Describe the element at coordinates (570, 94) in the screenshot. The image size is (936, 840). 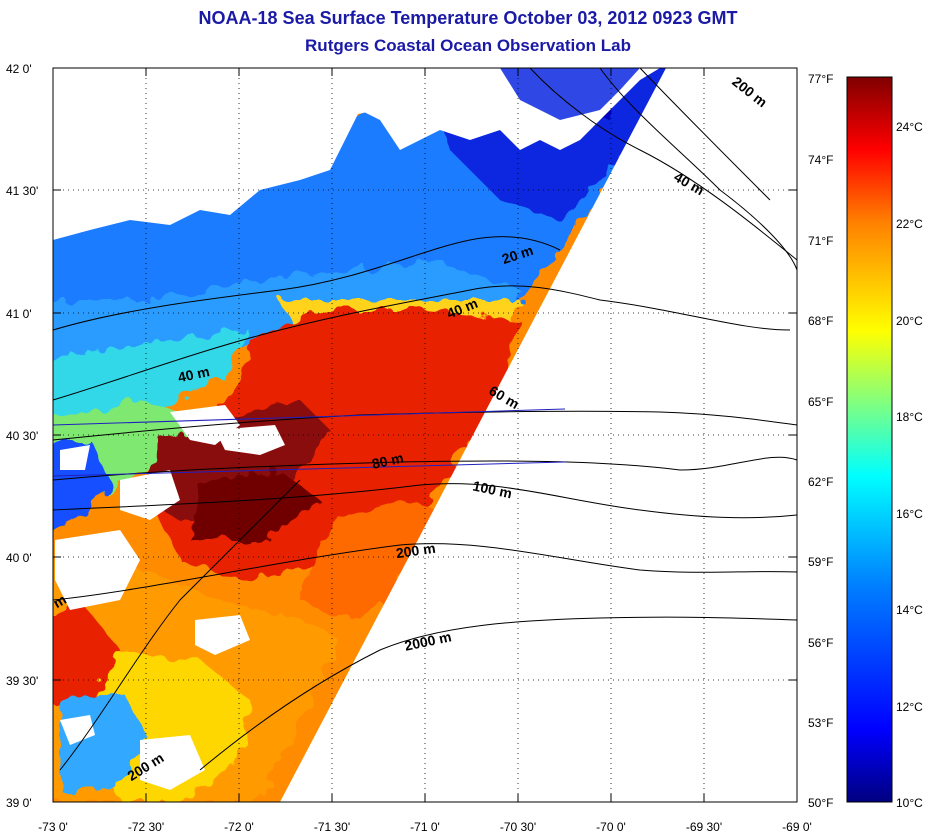
I see `cape-cod-bay-water` at that location.